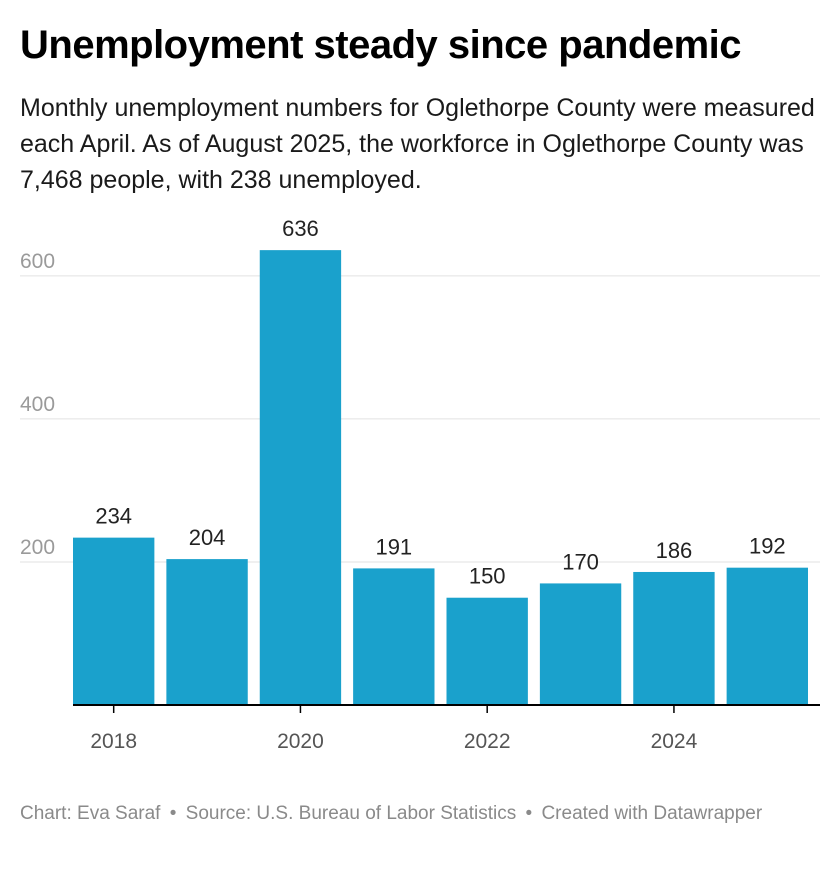 The image size is (840, 874). Describe the element at coordinates (487, 576) in the screenshot. I see `bar-value-label: 150` at that location.